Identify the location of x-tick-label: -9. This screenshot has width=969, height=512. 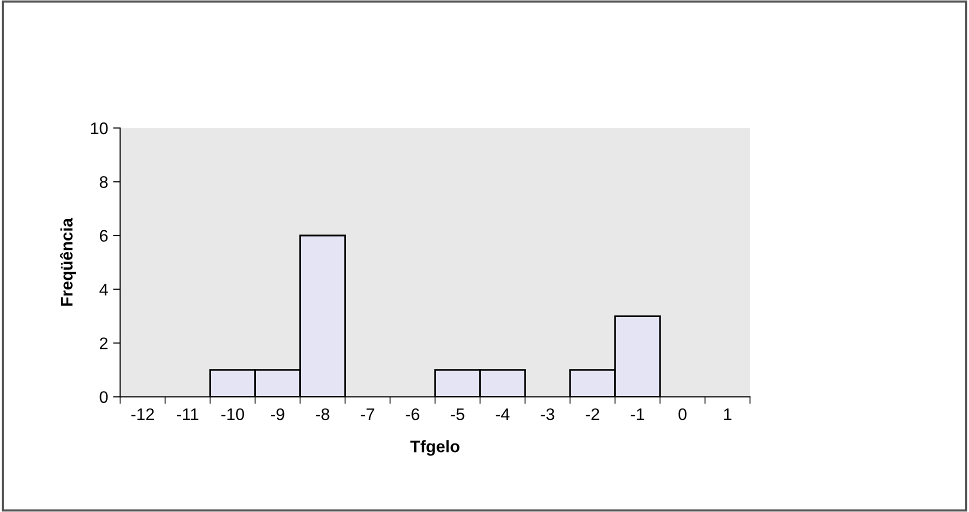
(277, 414).